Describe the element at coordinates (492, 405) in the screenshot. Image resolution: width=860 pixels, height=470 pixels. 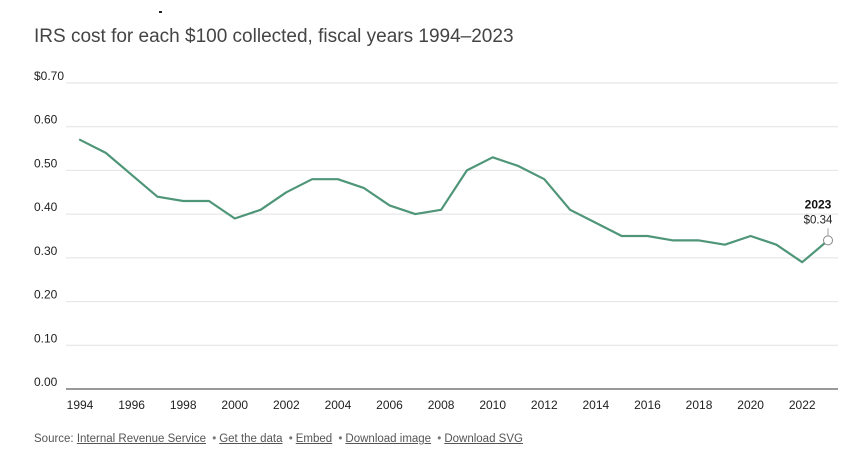
I see `x-tick-label: 2010` at that location.